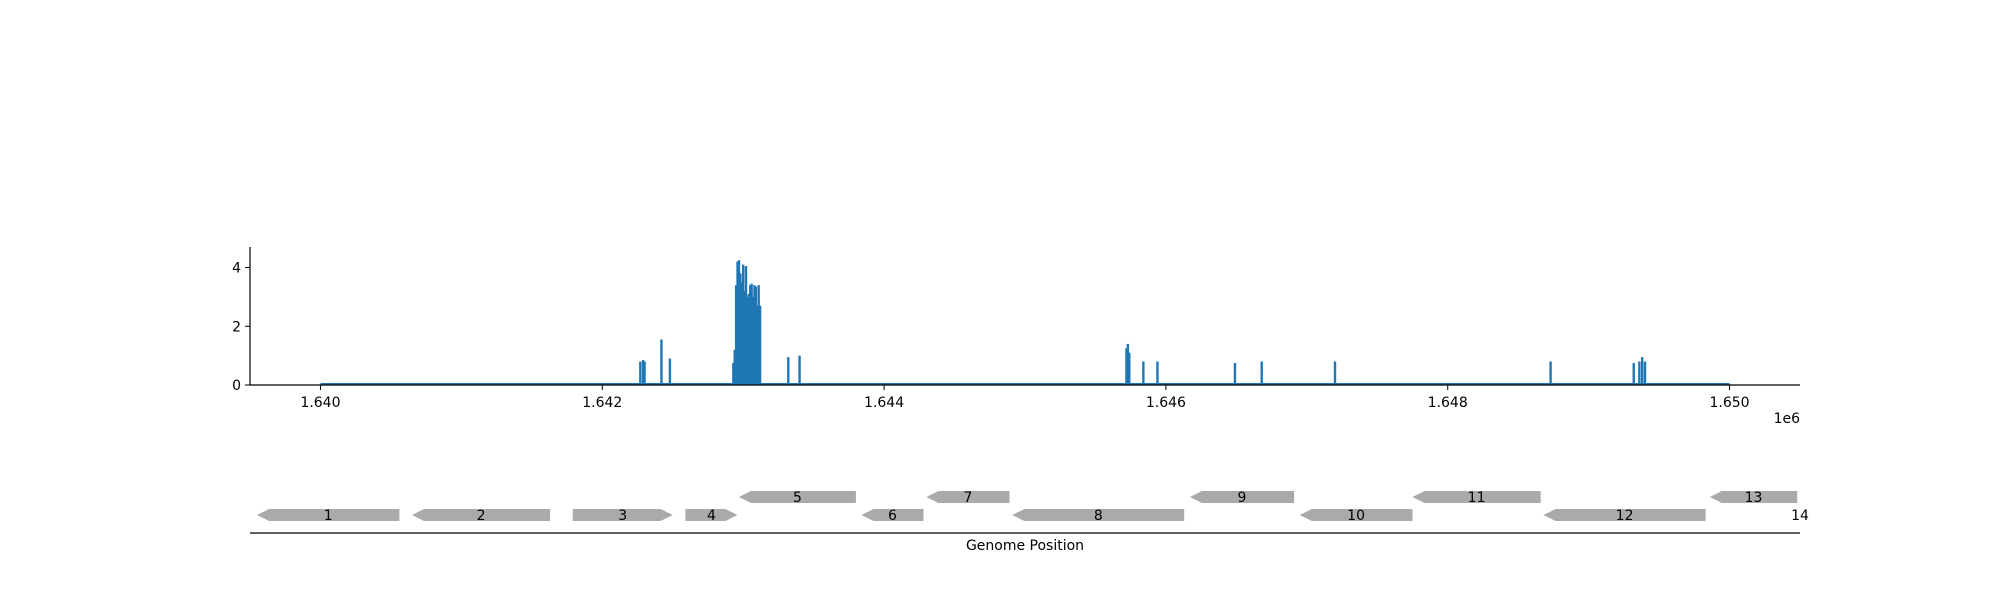 Image resolution: width=2000 pixels, height=600 pixels. What do you see at coordinates (1800, 516) in the screenshot?
I see `gene-label: 14` at bounding box center [1800, 516].